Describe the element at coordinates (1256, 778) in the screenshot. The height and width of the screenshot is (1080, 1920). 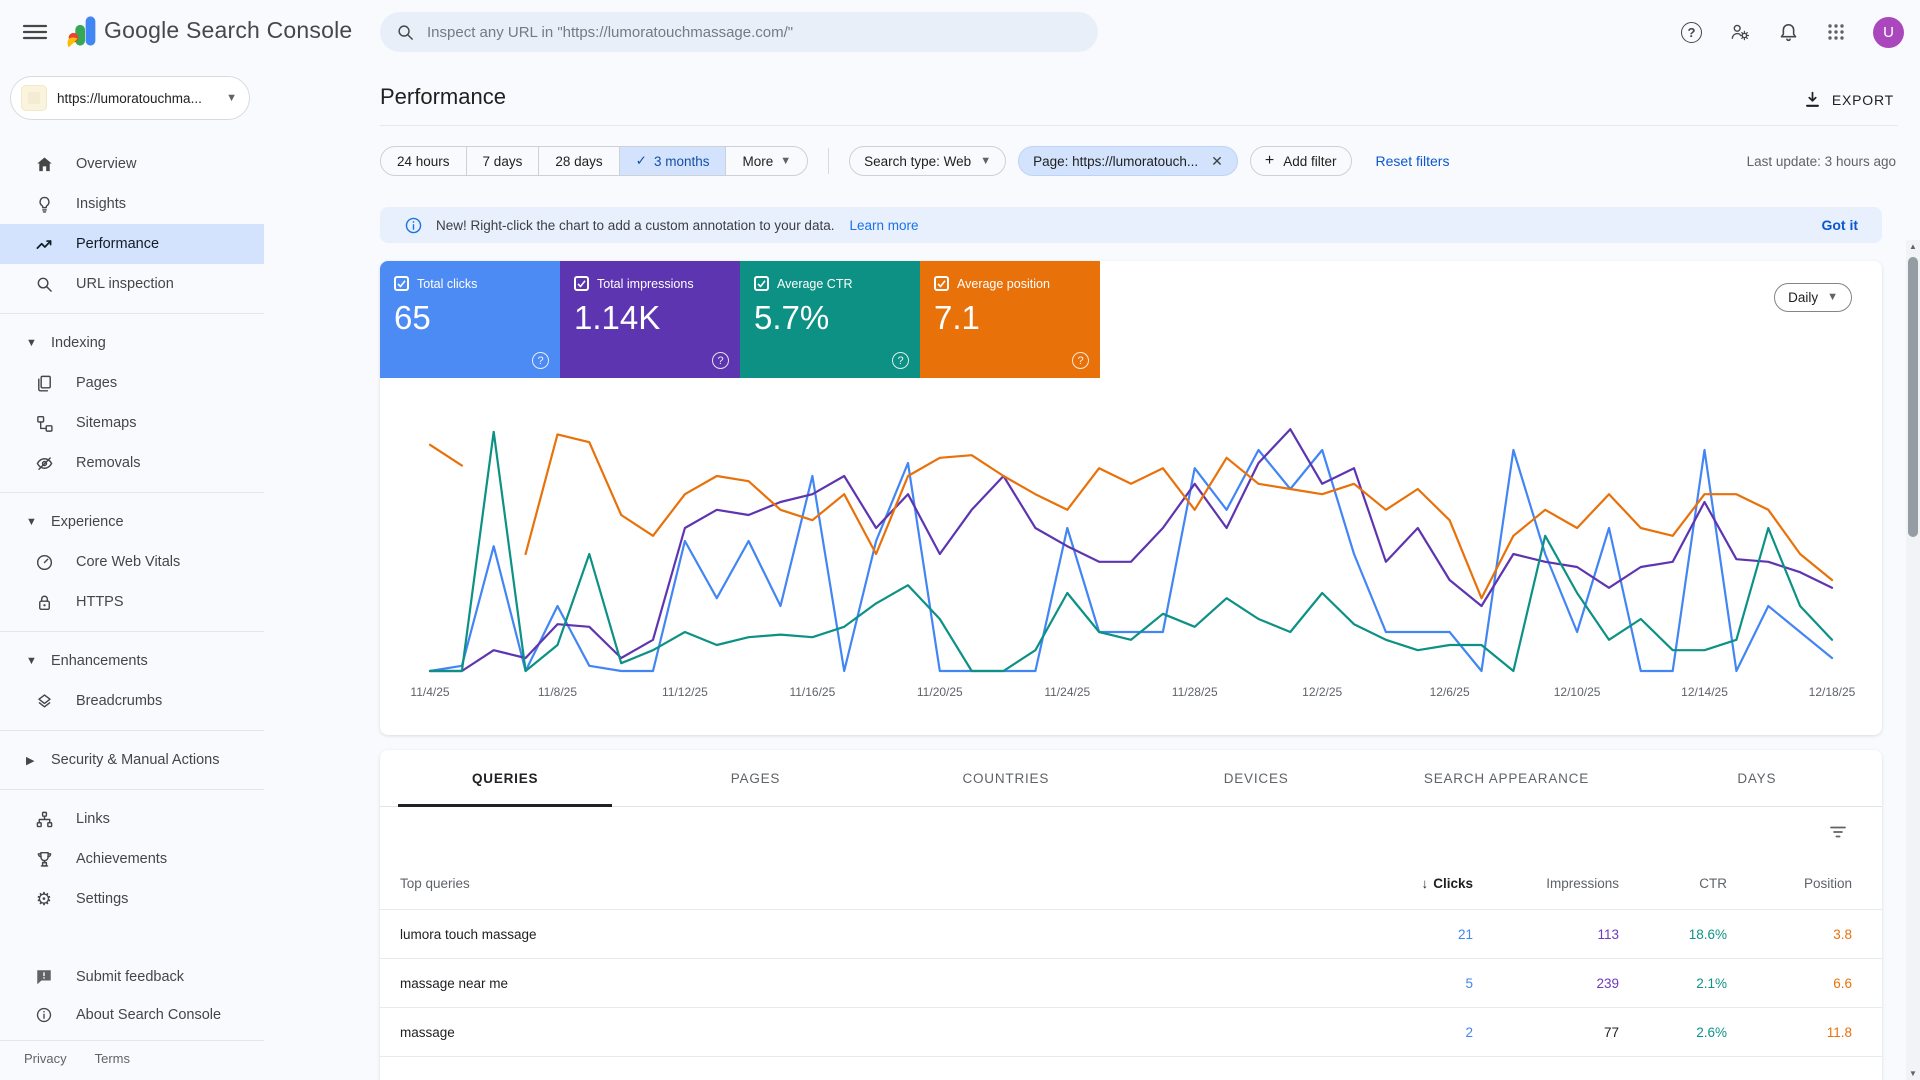
I see `tab-devices: DEVICES` at that location.